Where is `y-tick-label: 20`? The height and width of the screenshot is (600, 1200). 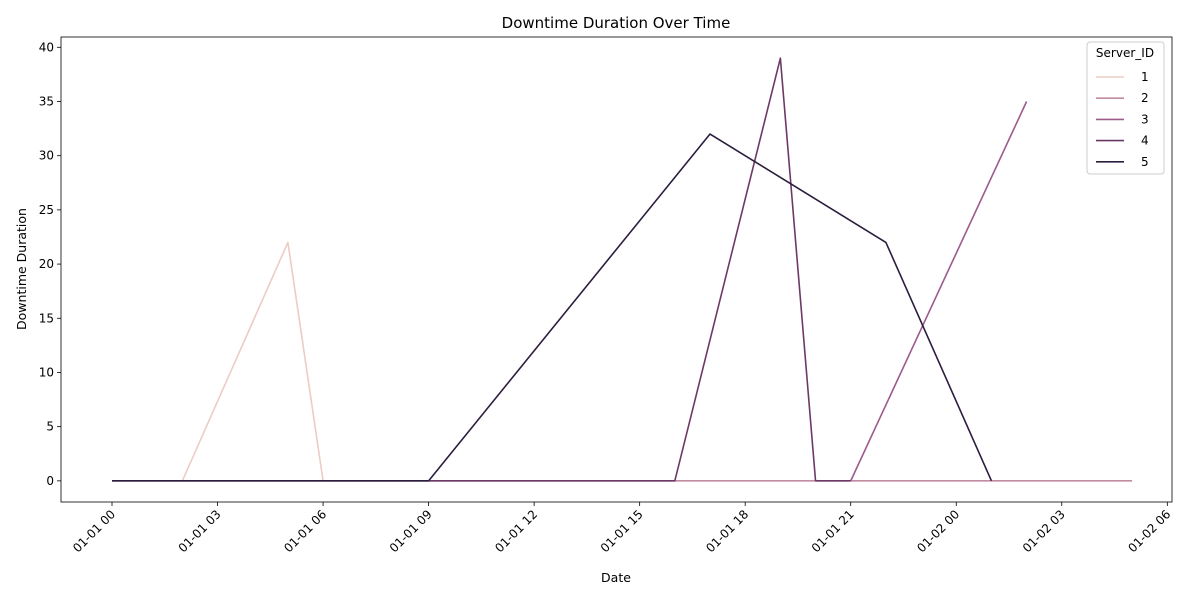
y-tick-label: 20 is located at coordinates (46, 264).